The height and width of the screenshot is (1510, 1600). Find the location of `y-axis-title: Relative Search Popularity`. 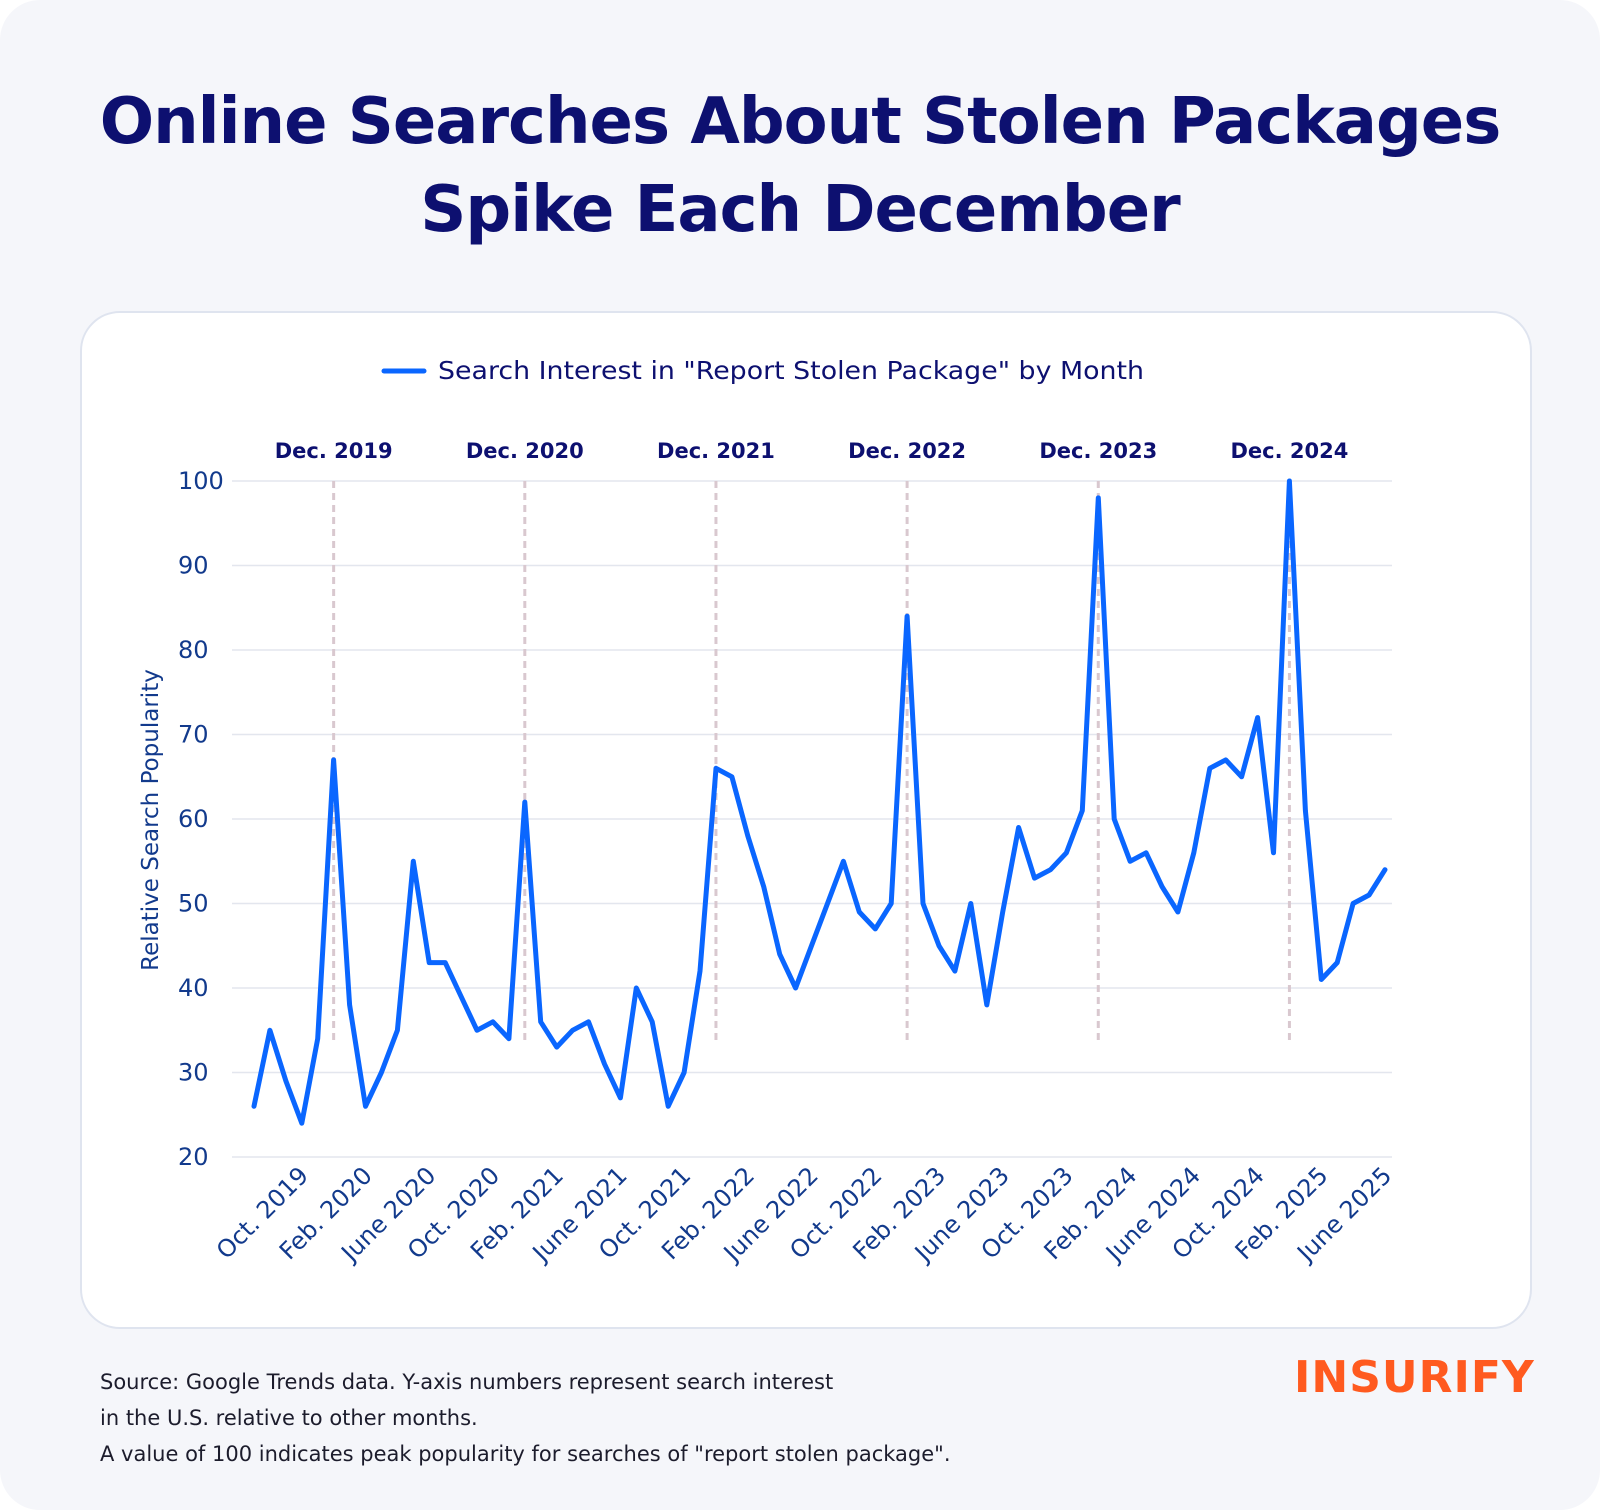

y-axis-title: Relative Search Popularity is located at coordinates (151, 820).